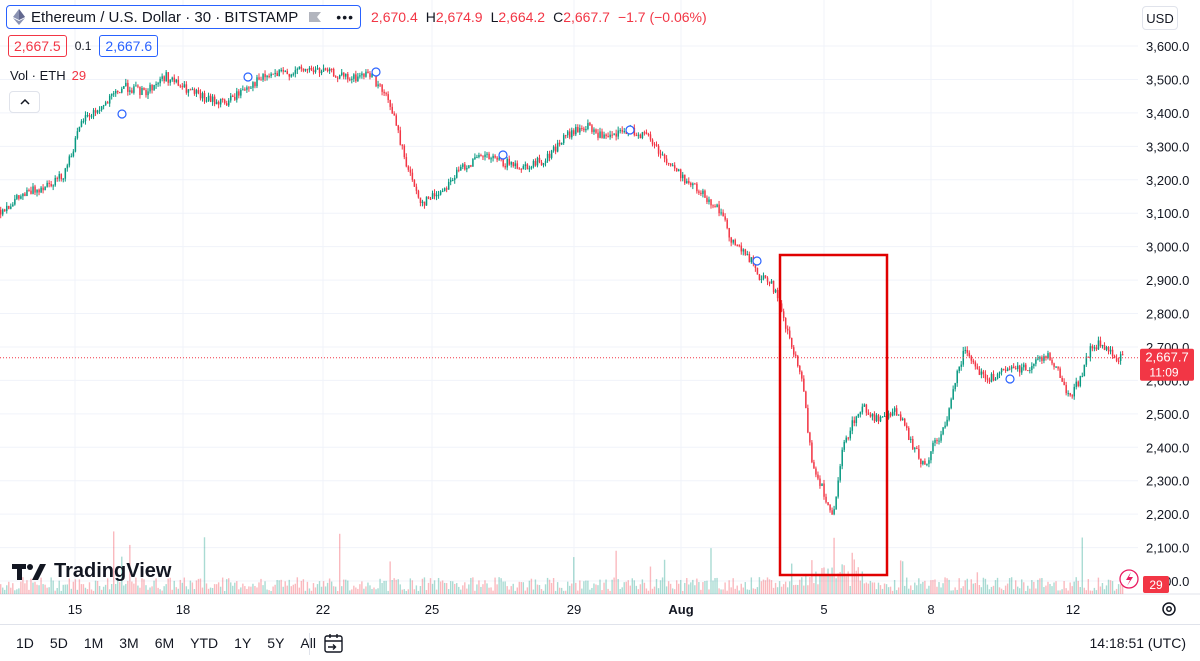  Describe the element at coordinates (518, 17) in the screenshot. I see `low-value: L2,664.2` at that location.